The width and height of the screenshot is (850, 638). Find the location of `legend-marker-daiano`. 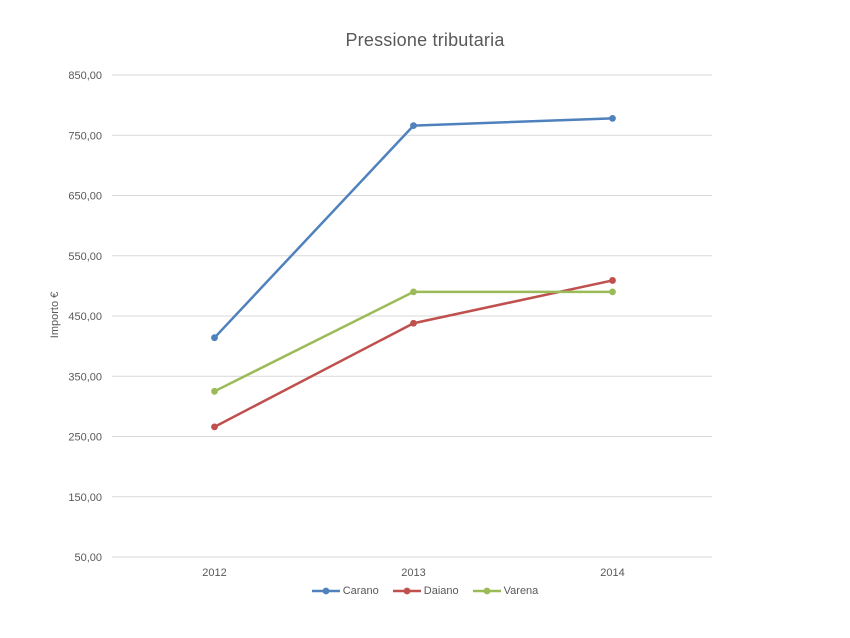

legend-marker-daiano is located at coordinates (406, 591).